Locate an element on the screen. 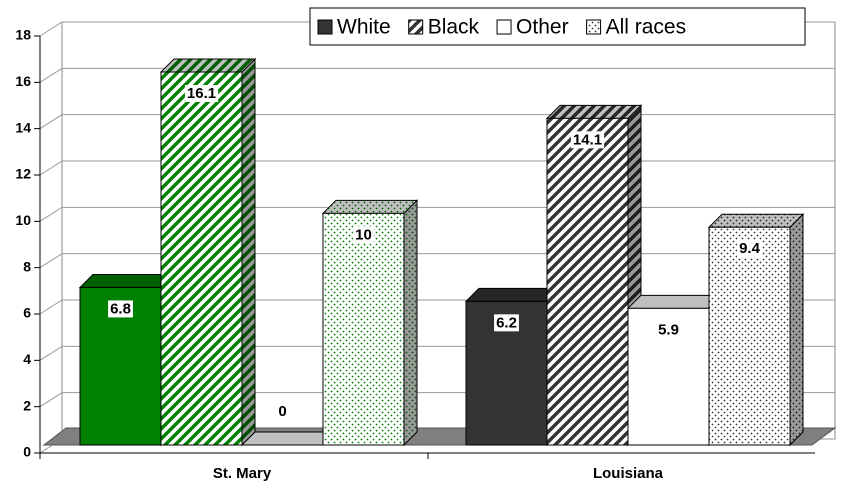 This screenshot has height=489, width=846. y-tick-label: 16 is located at coordinates (23, 81).